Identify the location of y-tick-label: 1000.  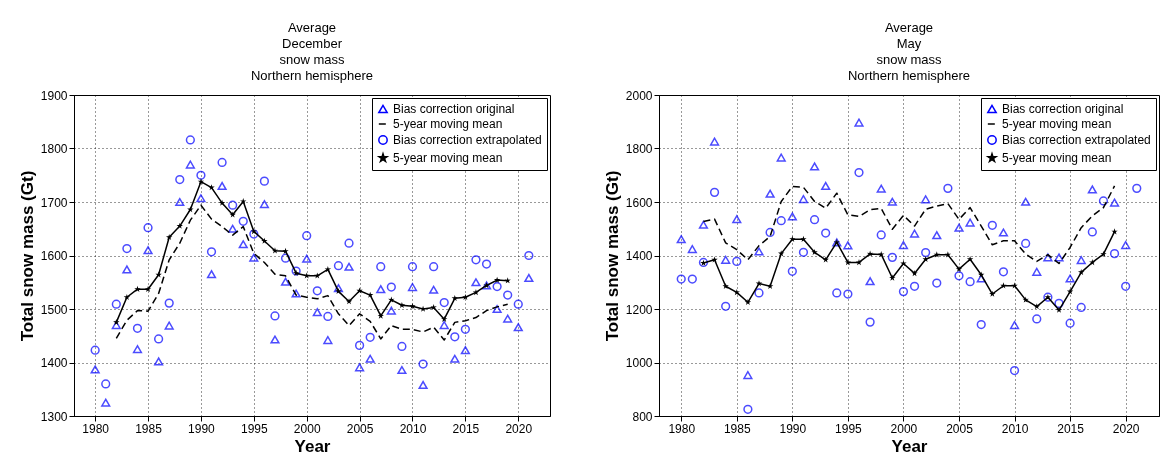
(639, 363).